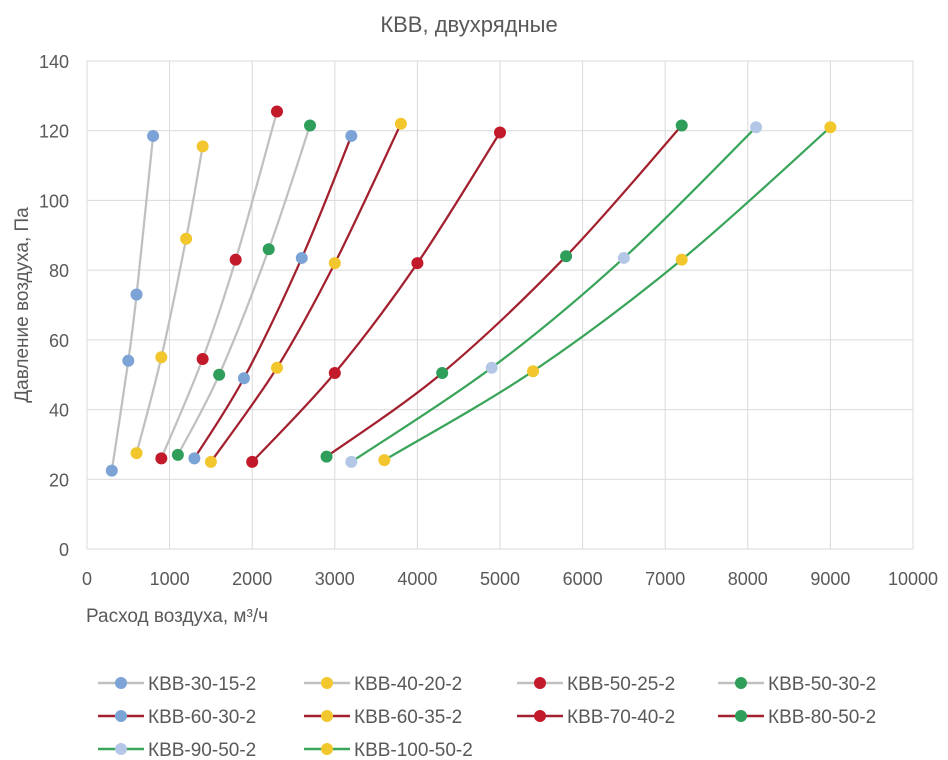 Image resolution: width=948 pixels, height=760 pixels. Describe the element at coordinates (822, 717) in the screenshot. I see `legend-label: КВВ-80-50-2` at that location.